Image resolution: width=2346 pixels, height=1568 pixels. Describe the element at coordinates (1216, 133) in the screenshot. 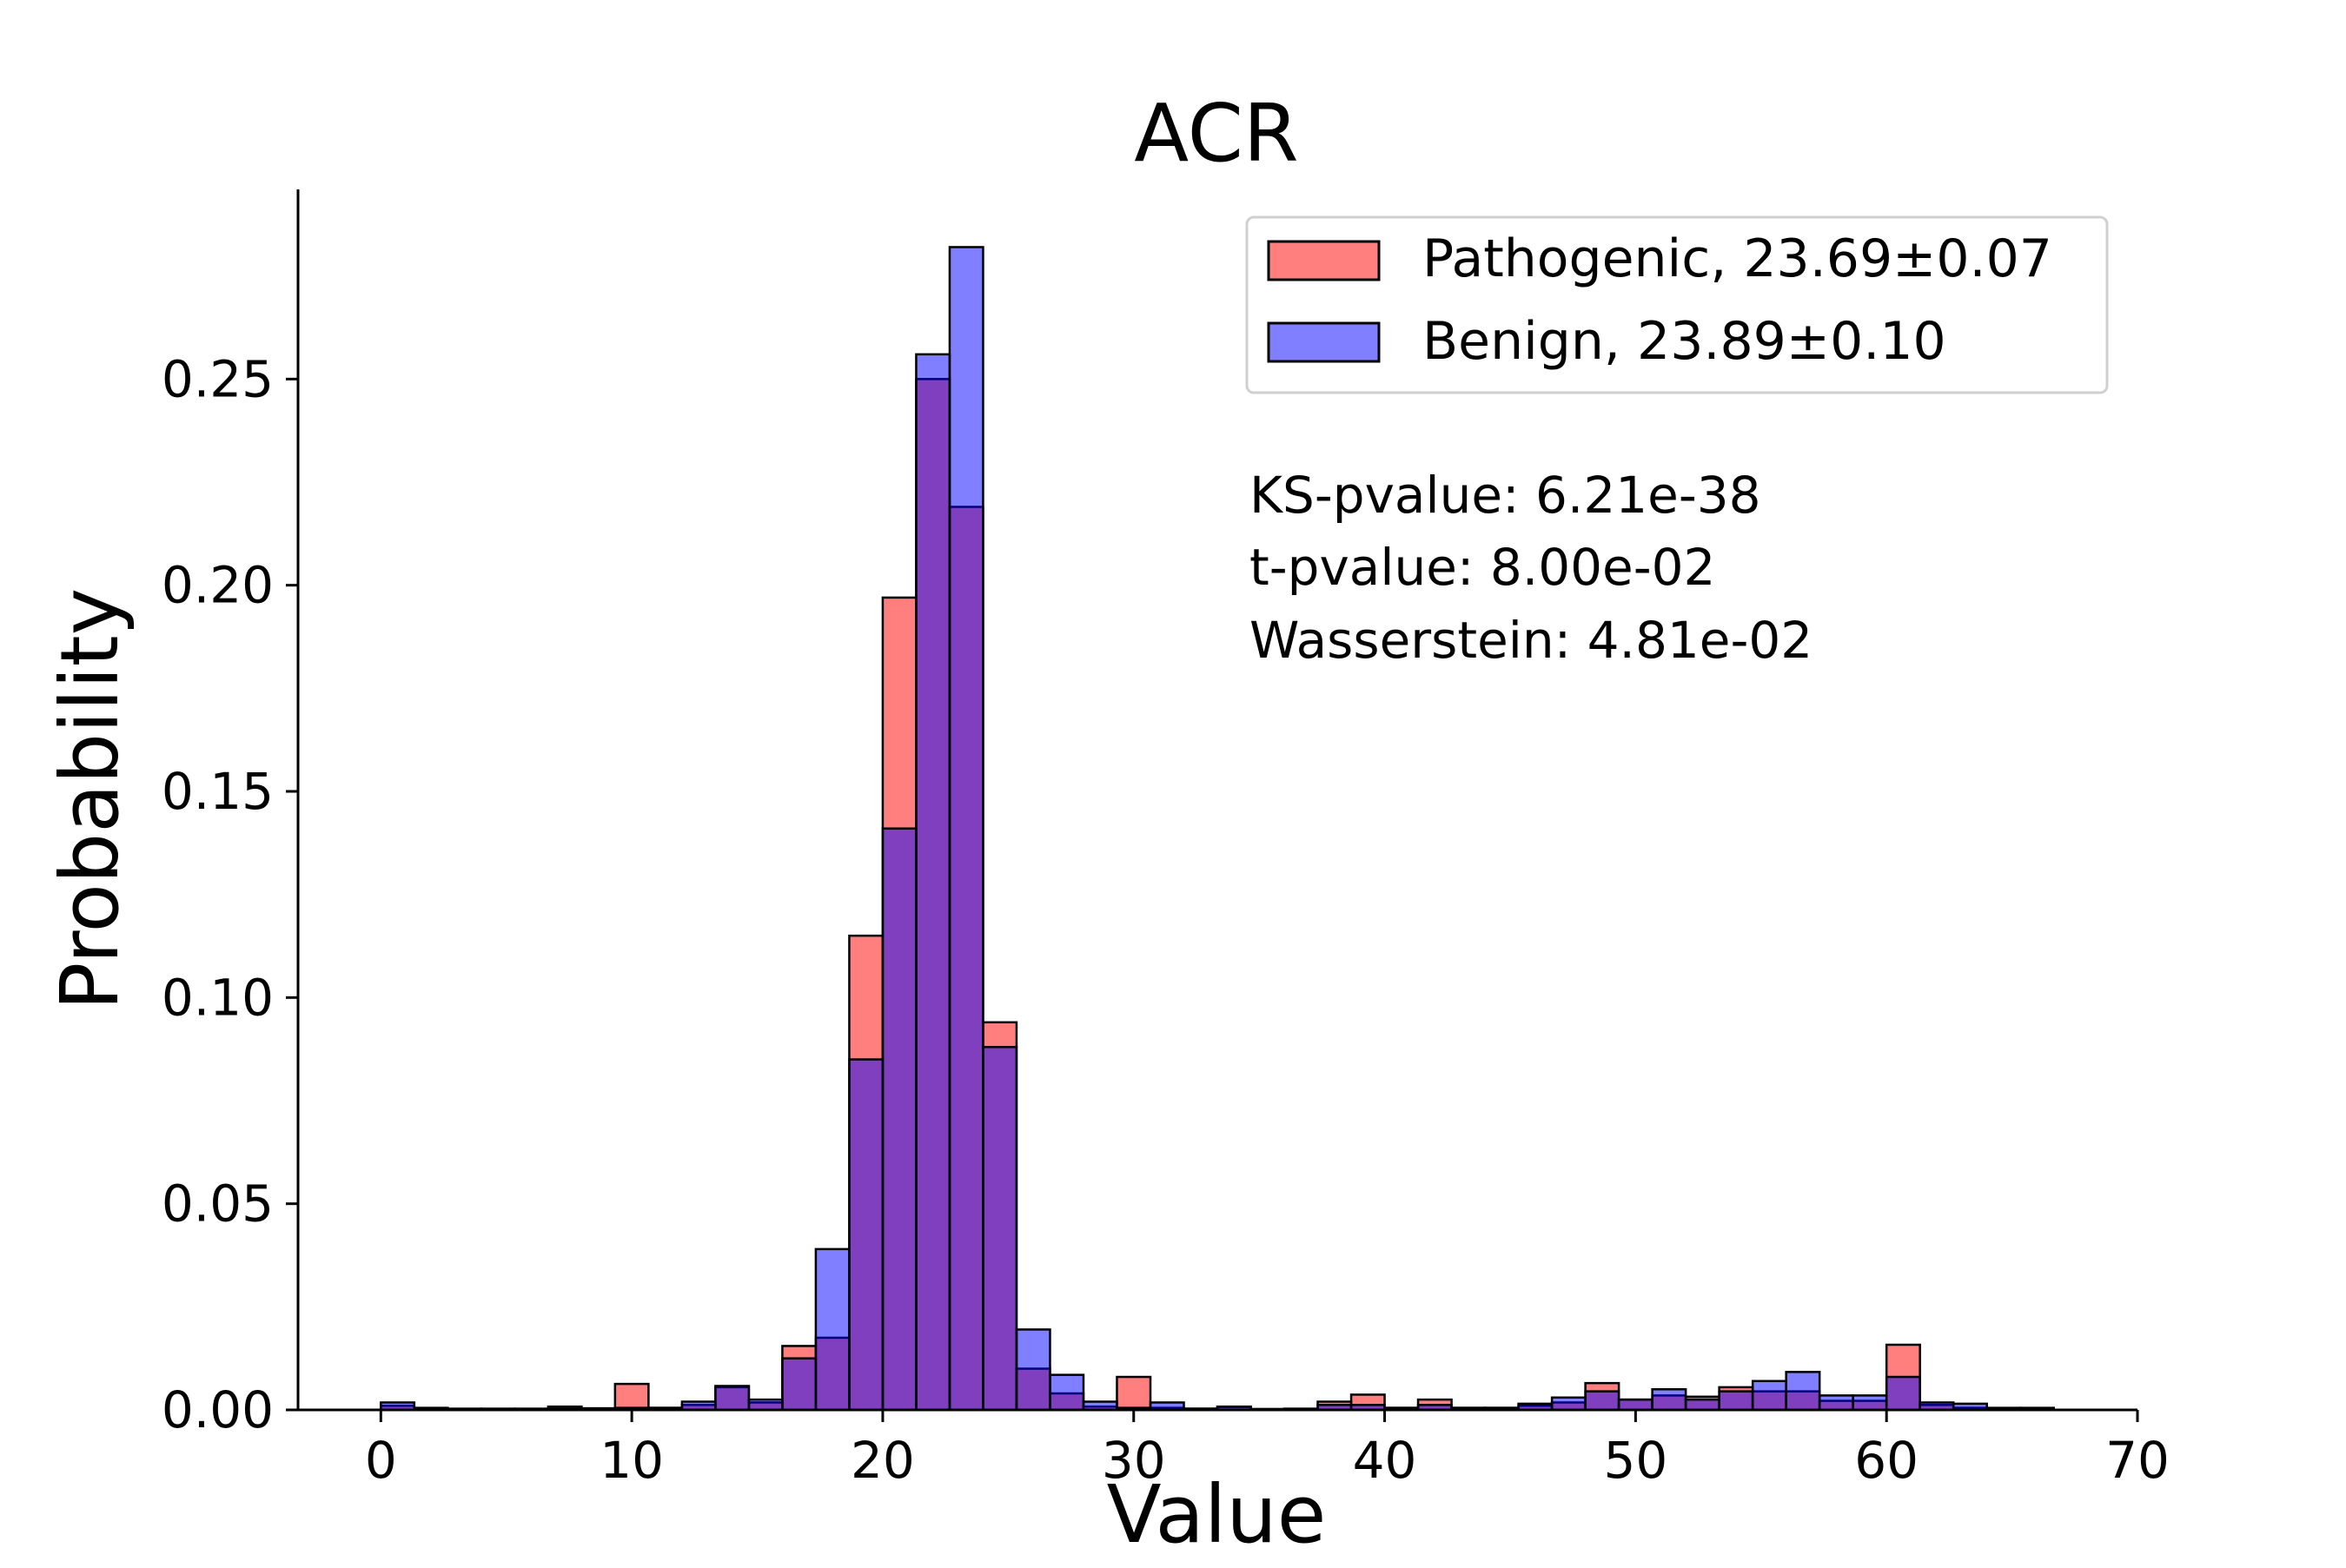

I see `chart-title: ACR` at that location.